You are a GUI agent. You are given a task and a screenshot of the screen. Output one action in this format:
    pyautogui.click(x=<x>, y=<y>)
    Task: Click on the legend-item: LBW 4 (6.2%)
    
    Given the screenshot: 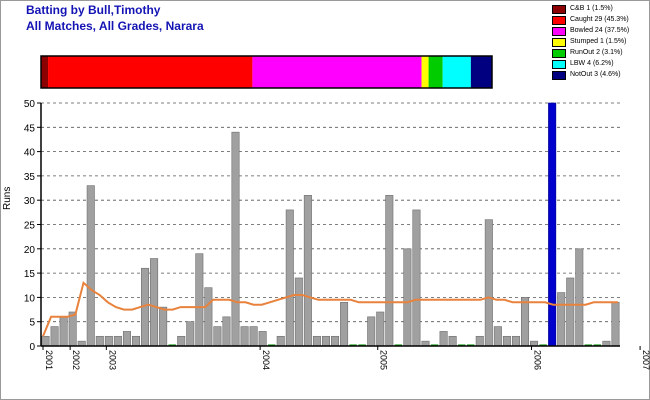 What is the action you would take?
    pyautogui.click(x=600, y=64)
    